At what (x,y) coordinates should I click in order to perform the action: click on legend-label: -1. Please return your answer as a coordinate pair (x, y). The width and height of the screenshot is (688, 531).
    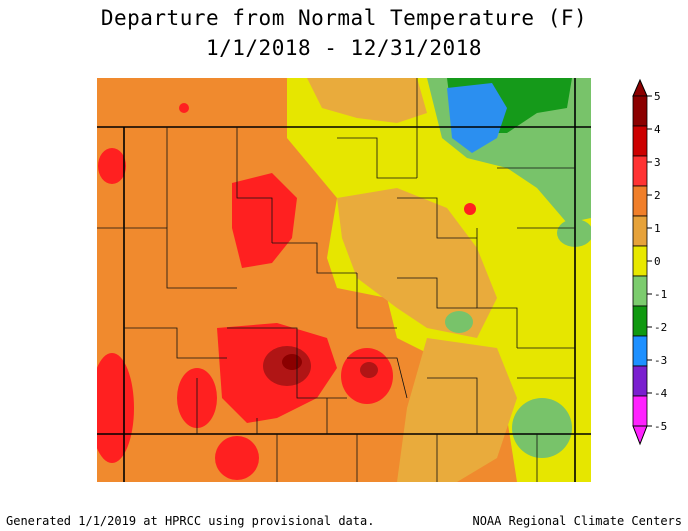
    Looking at the image, I should click on (660, 294).